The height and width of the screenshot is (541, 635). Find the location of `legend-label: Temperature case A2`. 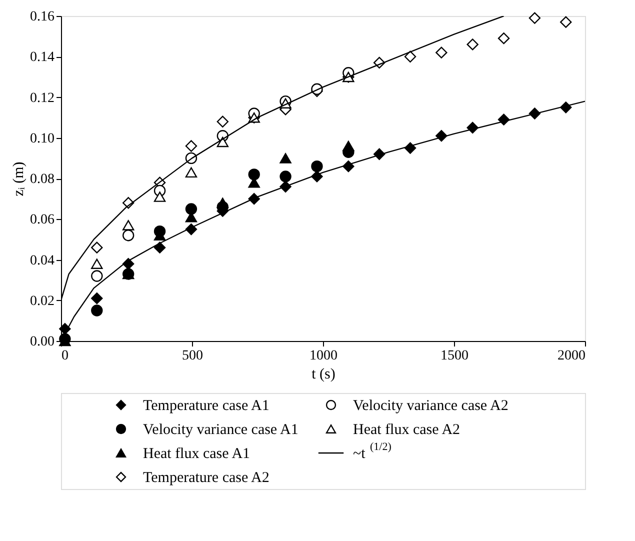

legend-label: Temperature case A2 is located at coordinates (206, 478).